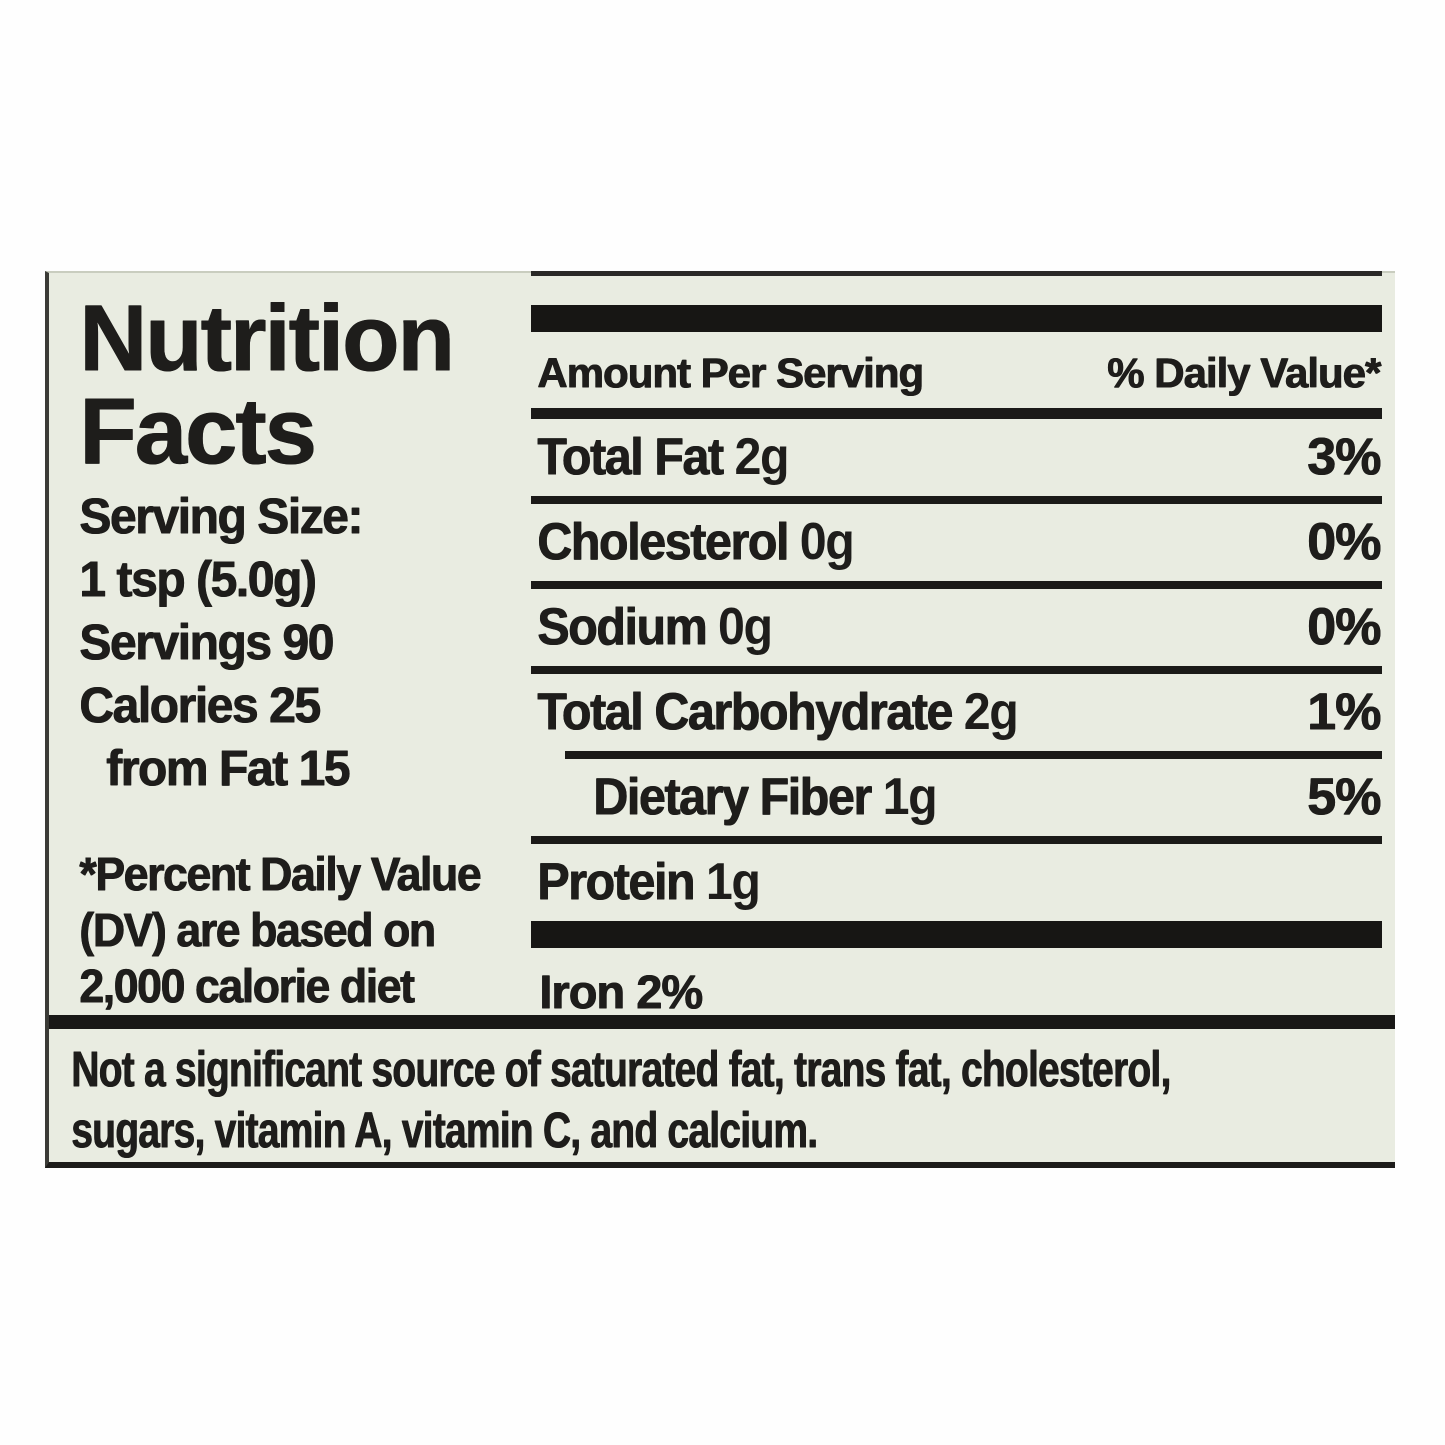 The width and height of the screenshot is (1445, 1445). I want to click on nutrient-name: Total Fat, so click(630, 457).